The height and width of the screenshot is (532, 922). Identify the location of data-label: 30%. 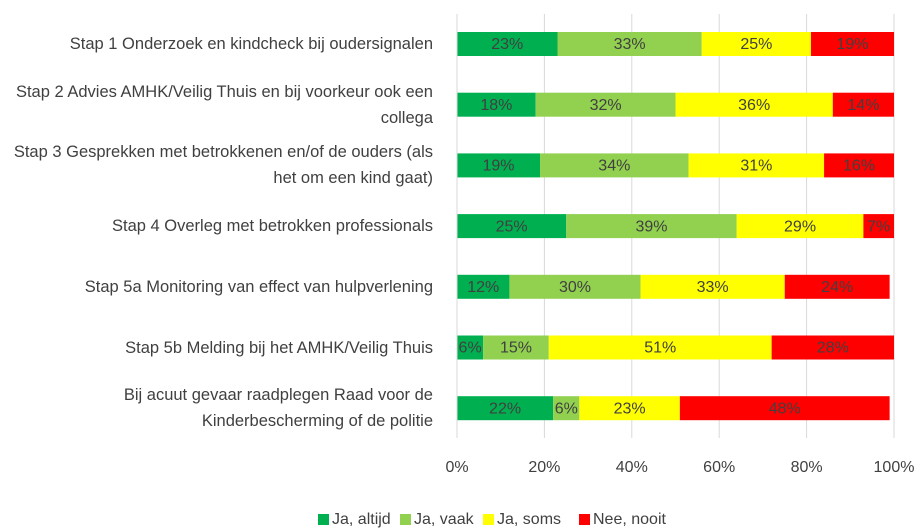
(575, 287).